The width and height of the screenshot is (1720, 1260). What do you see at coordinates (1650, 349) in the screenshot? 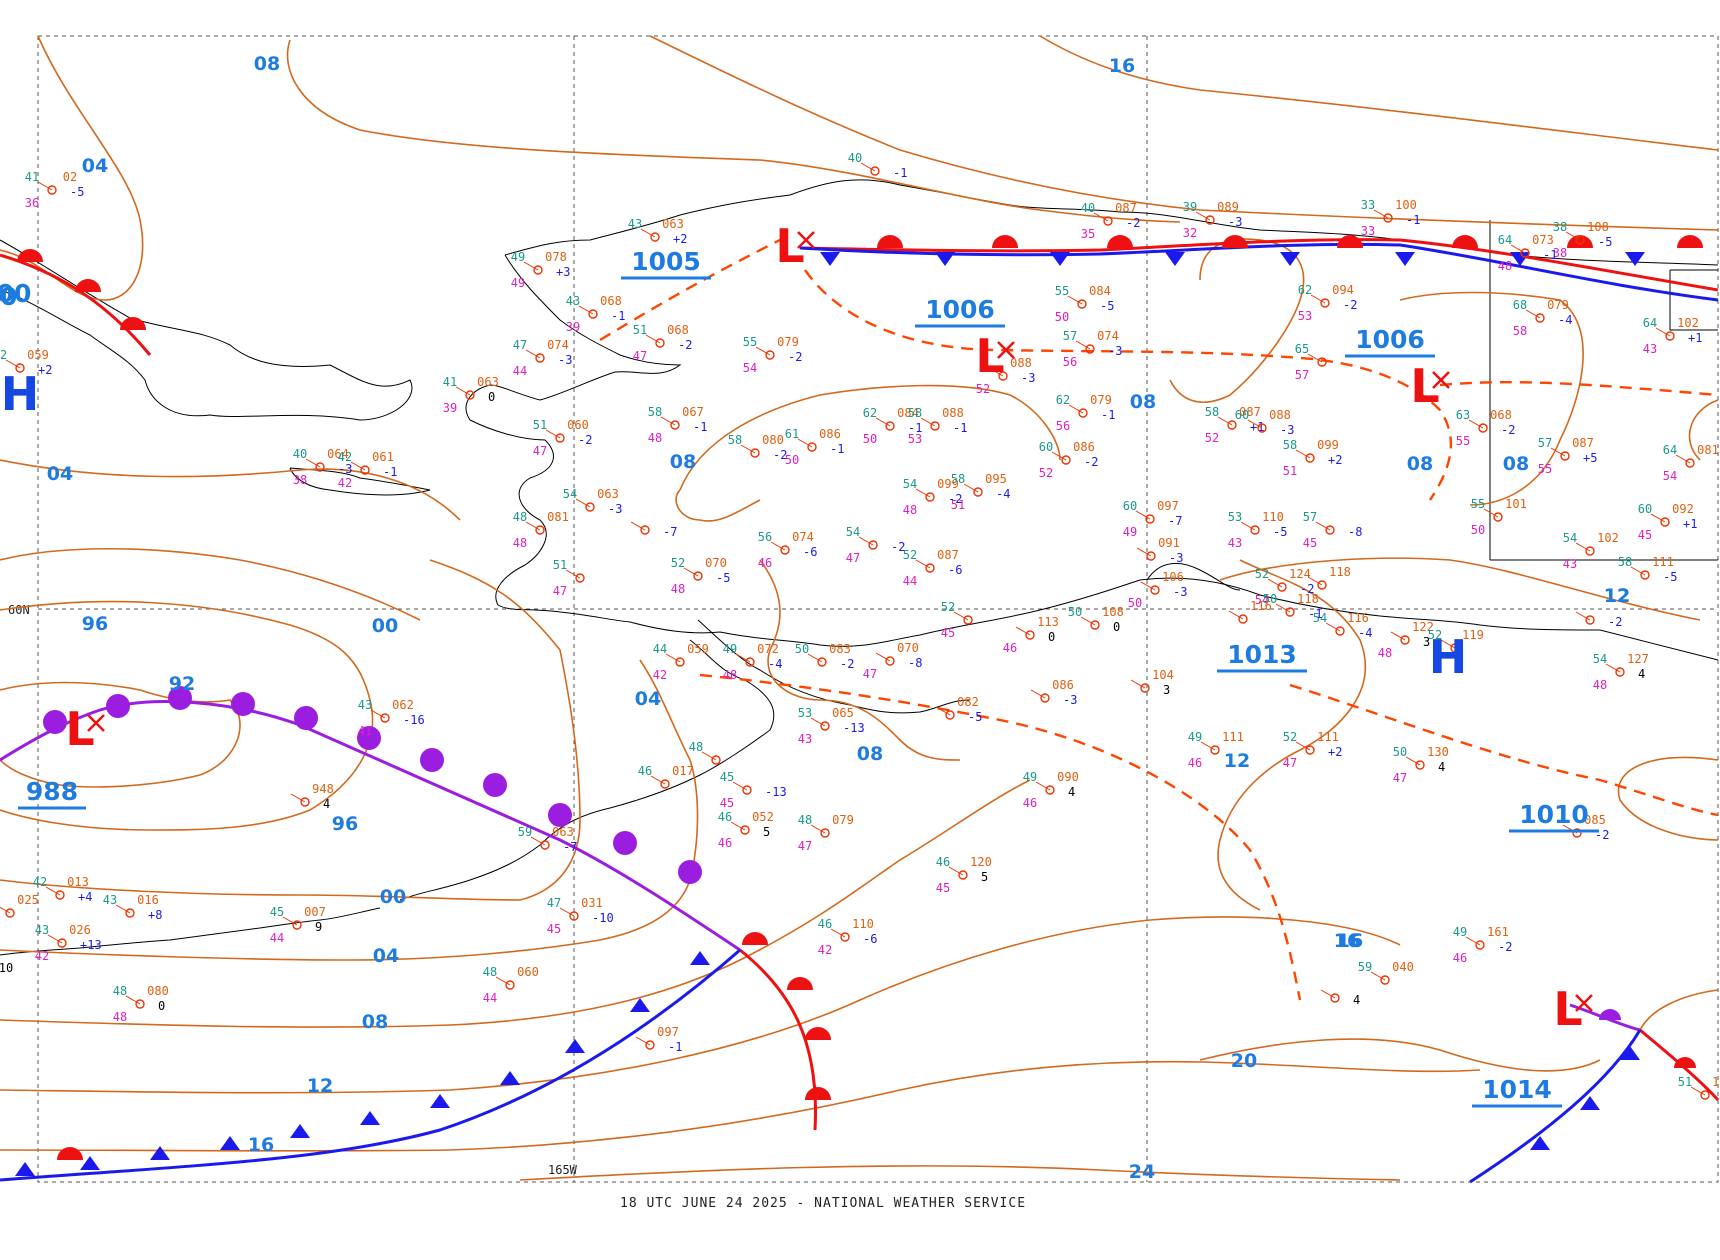
I see `station-dewpoint: 43` at bounding box center [1650, 349].